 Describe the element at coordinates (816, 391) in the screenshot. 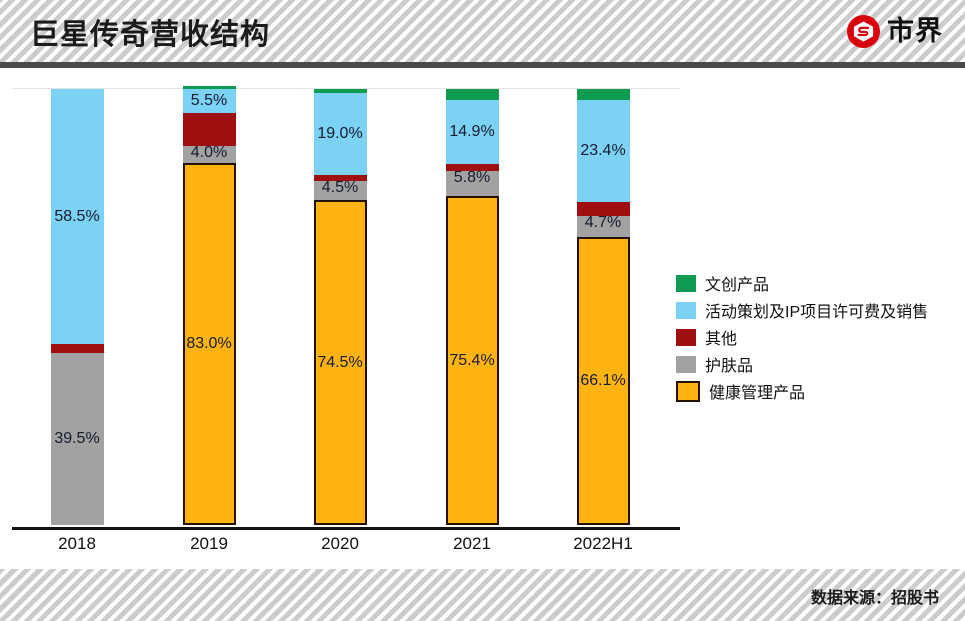

I see `legend-item-4: 健康管理产品` at that location.